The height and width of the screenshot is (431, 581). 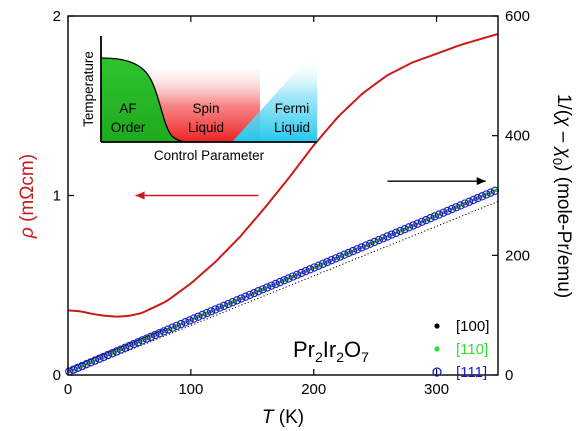 What do you see at coordinates (517, 136) in the screenshot?
I see `y-right-tick-label: 400` at bounding box center [517, 136].